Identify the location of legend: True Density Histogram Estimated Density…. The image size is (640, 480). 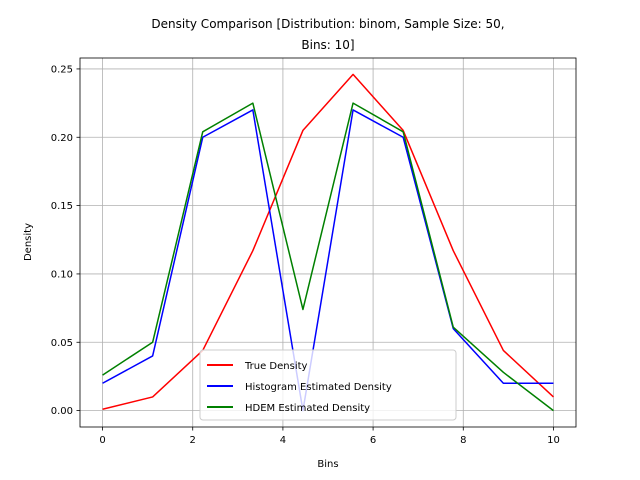
(328, 385).